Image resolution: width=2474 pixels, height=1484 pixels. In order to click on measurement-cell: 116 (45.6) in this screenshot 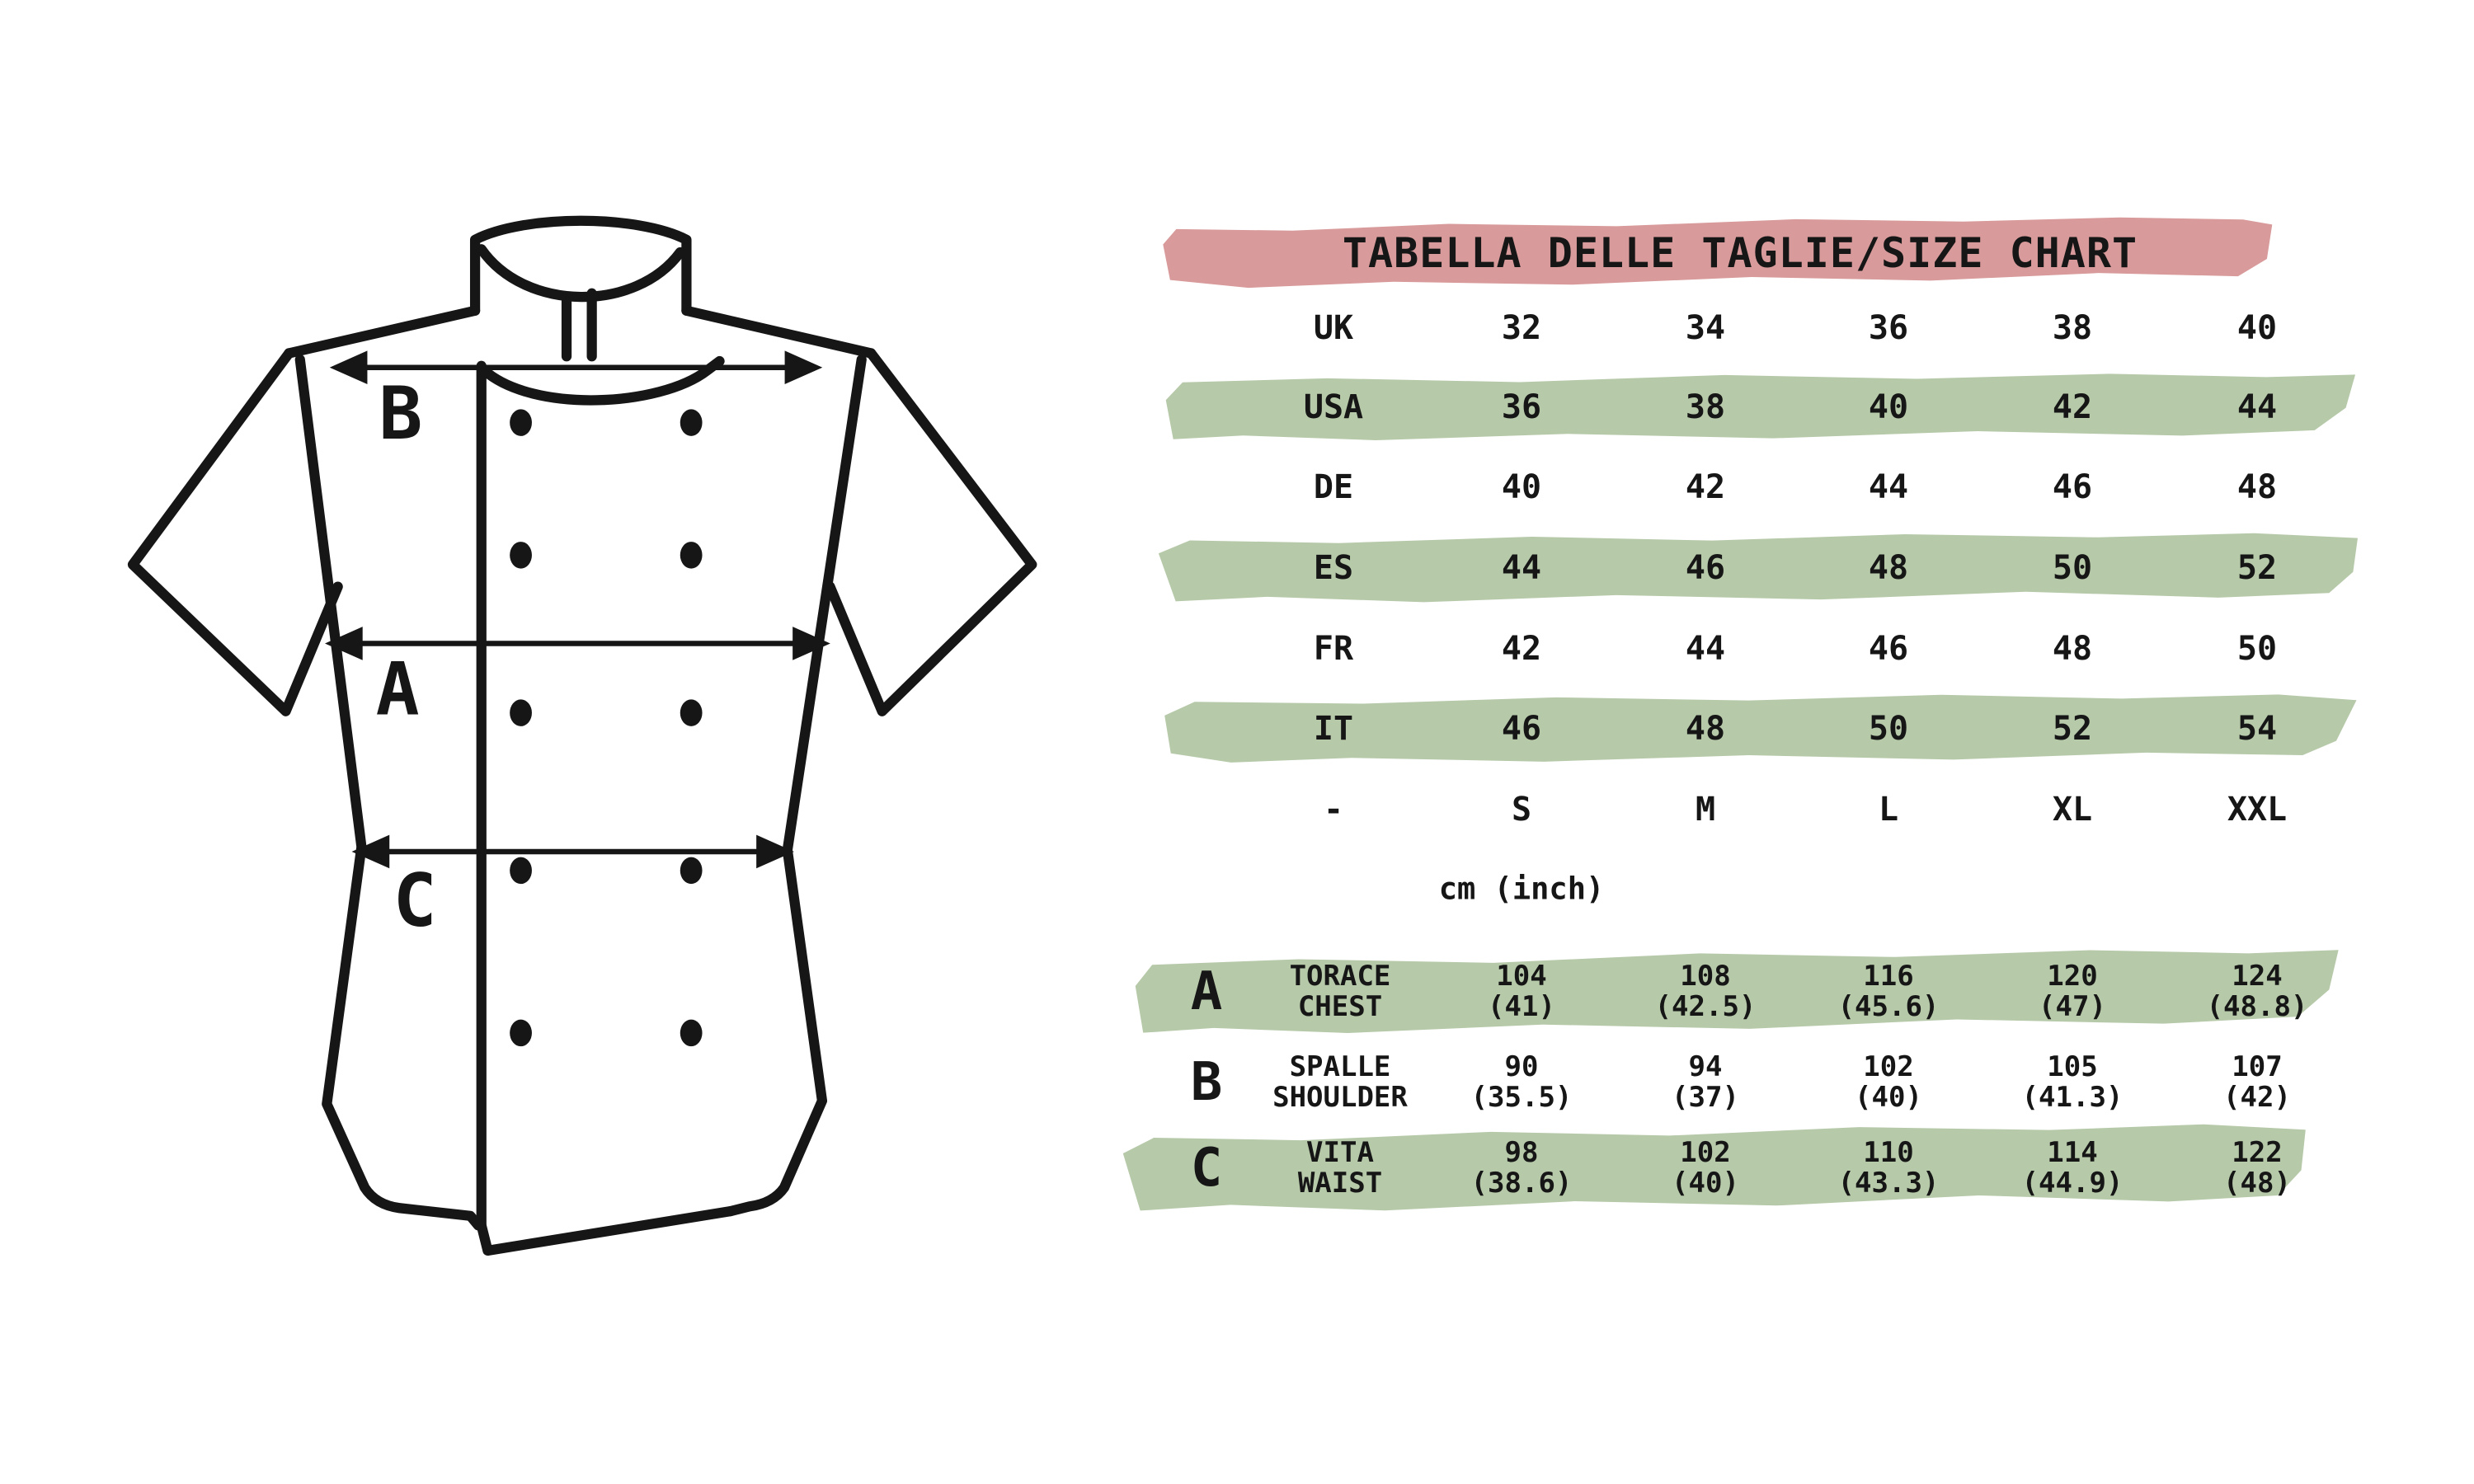, I will do `click(1889, 991)`.